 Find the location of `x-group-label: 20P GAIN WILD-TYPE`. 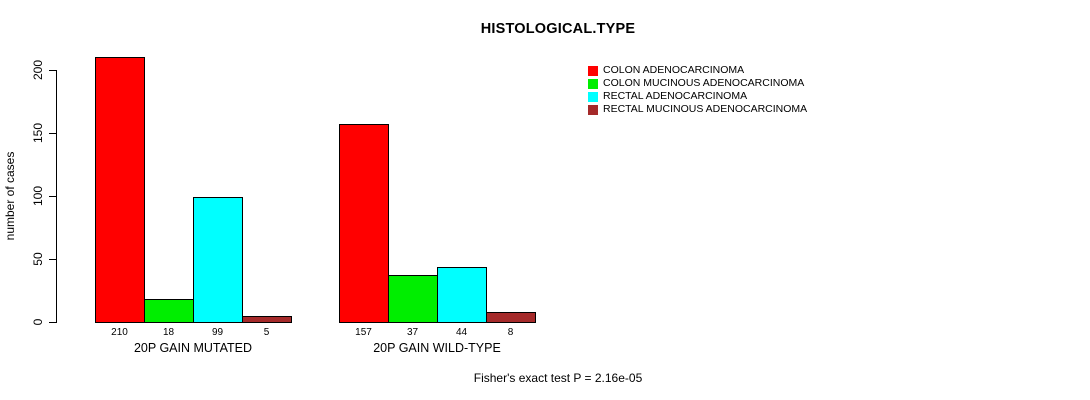

x-group-label: 20P GAIN WILD-TYPE is located at coordinates (437, 348).